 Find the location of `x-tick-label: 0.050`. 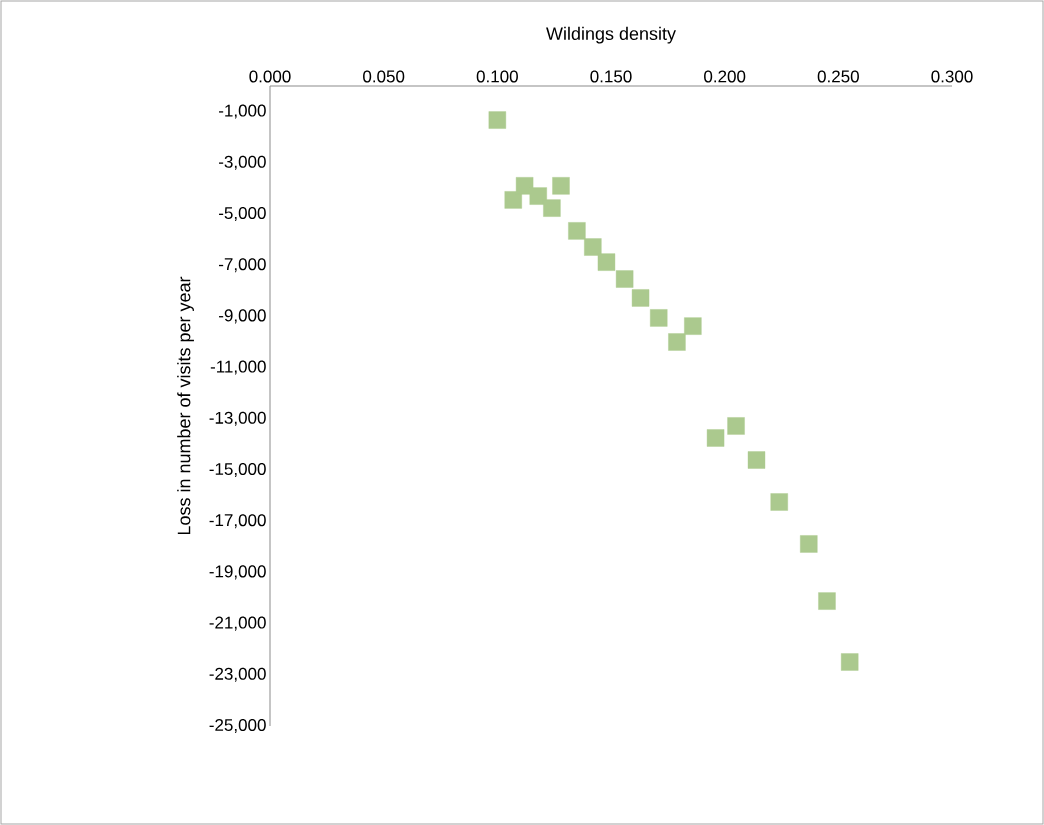

x-tick-label: 0.050 is located at coordinates (384, 76).